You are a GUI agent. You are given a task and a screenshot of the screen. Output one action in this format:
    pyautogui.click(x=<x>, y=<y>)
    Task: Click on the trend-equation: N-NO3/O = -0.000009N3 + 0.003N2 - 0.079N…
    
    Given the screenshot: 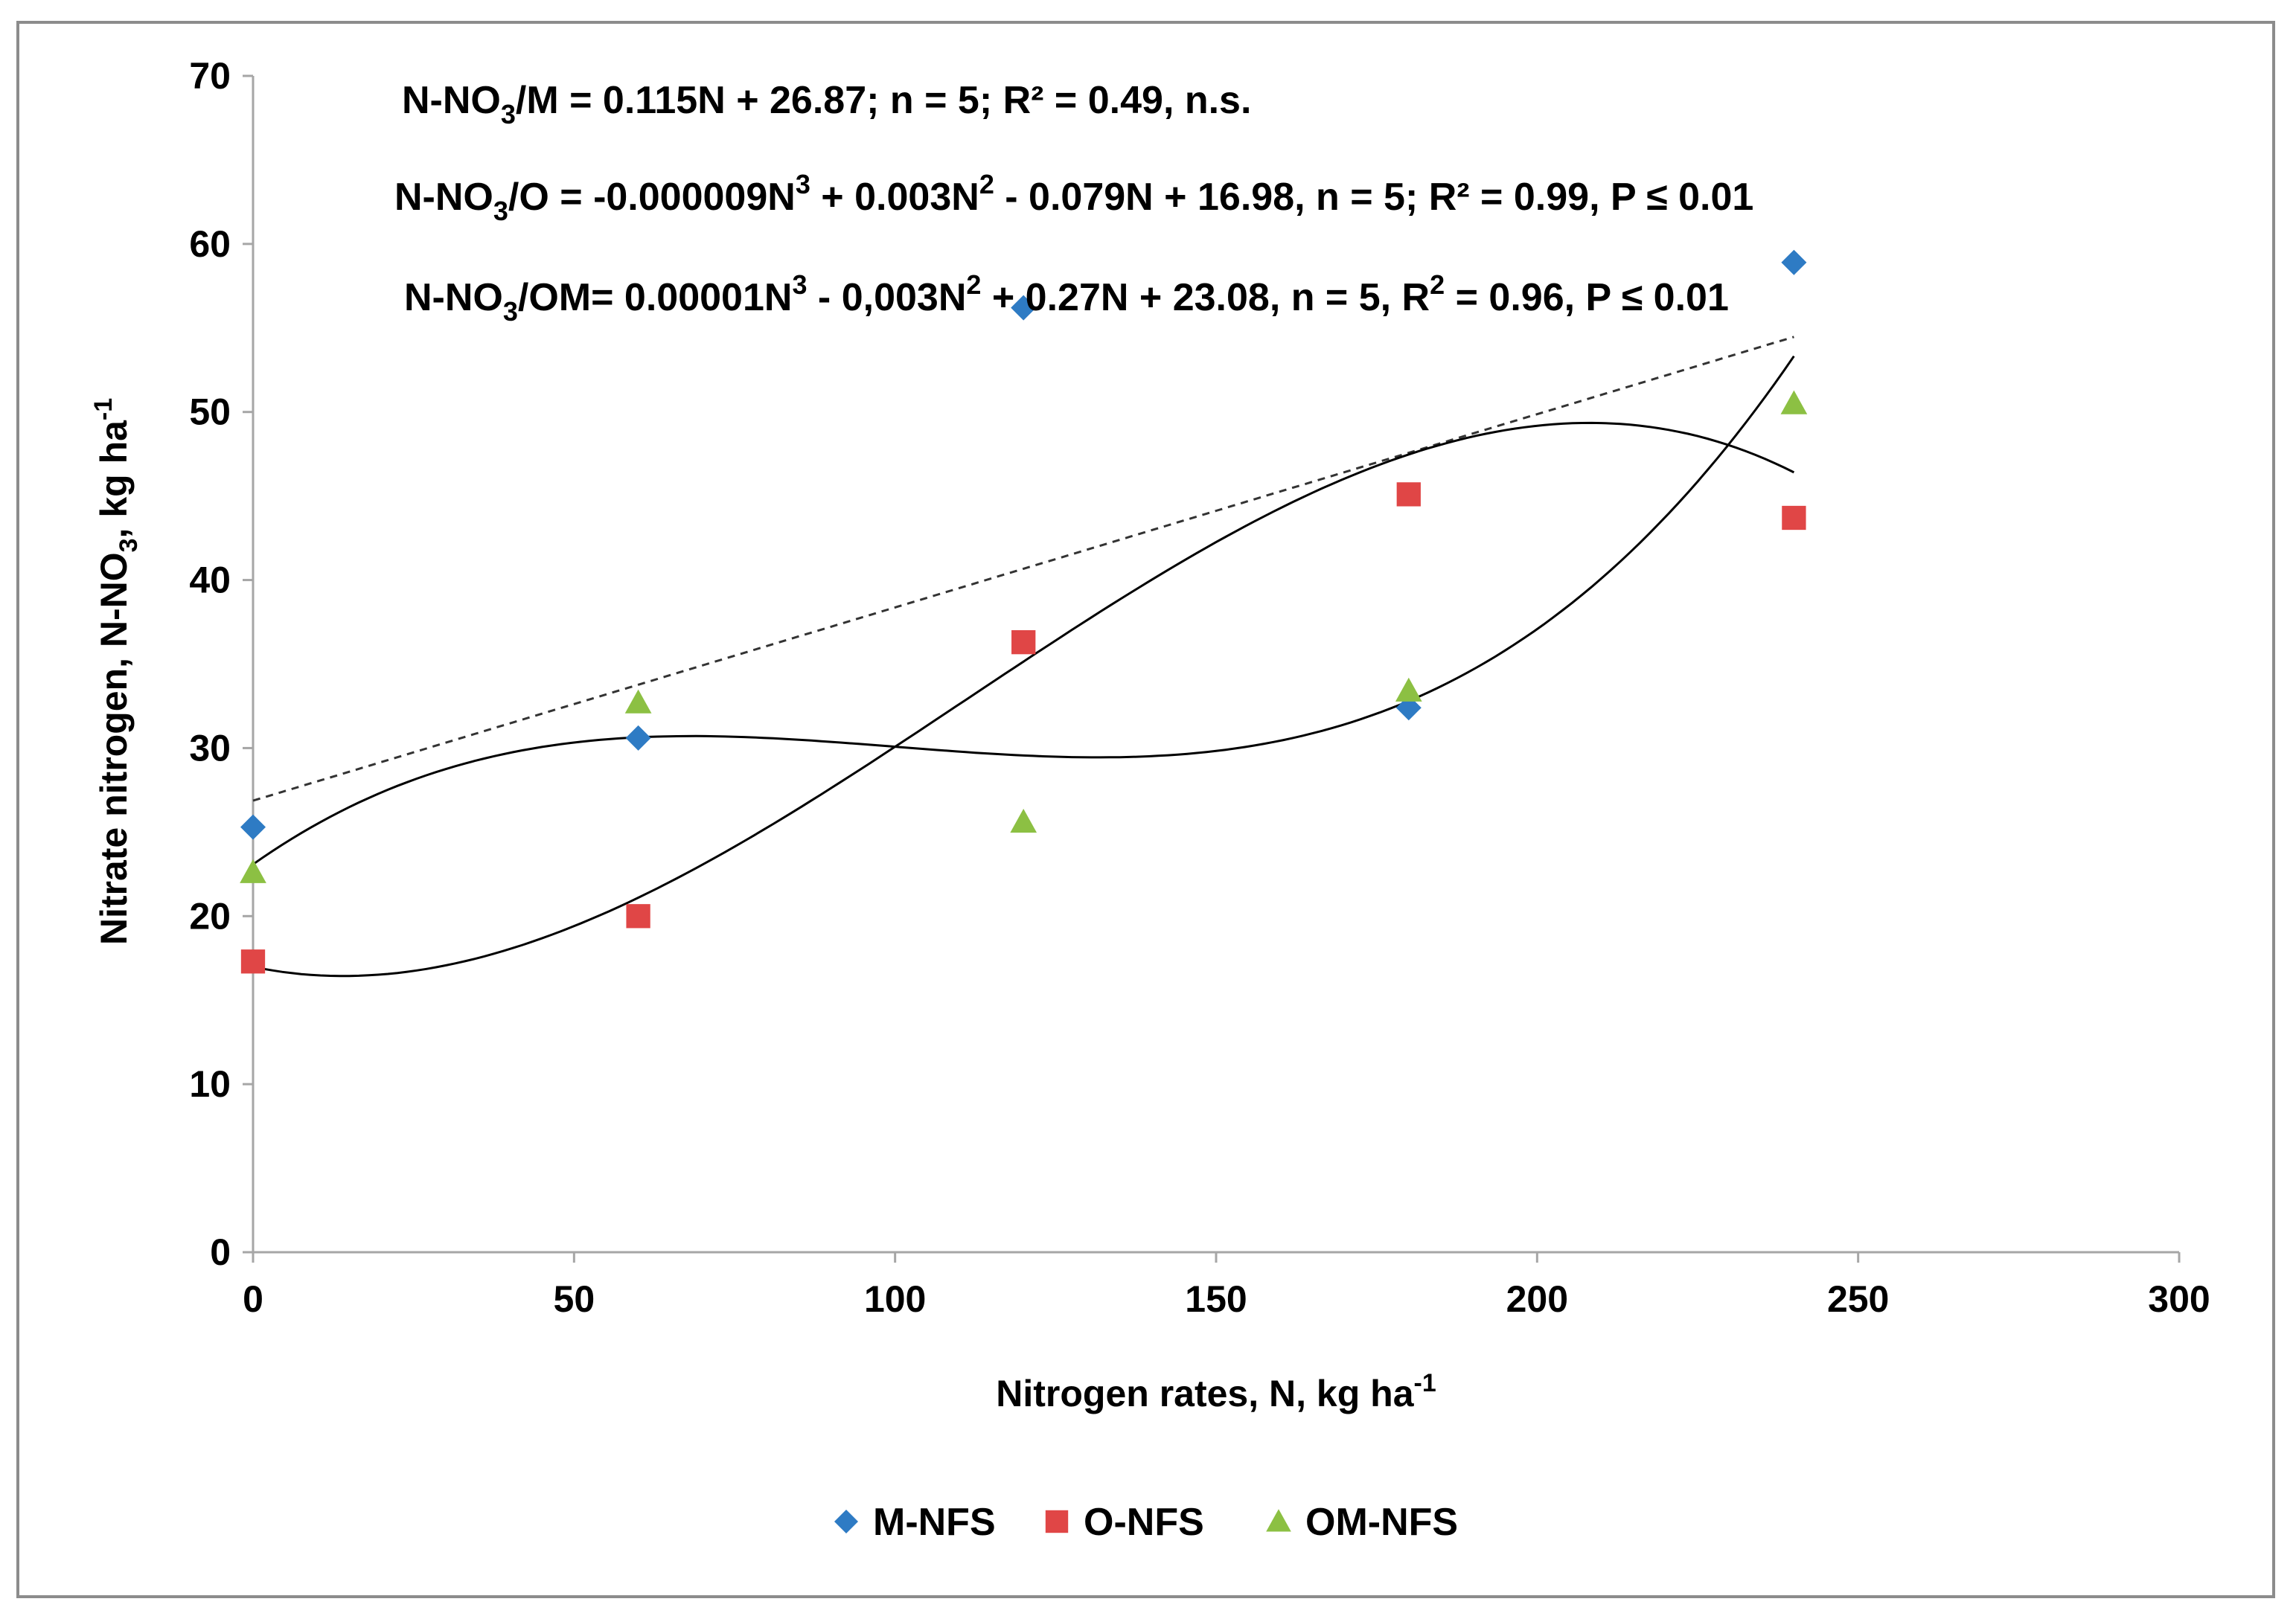 What is the action you would take?
    pyautogui.click(x=1073, y=197)
    